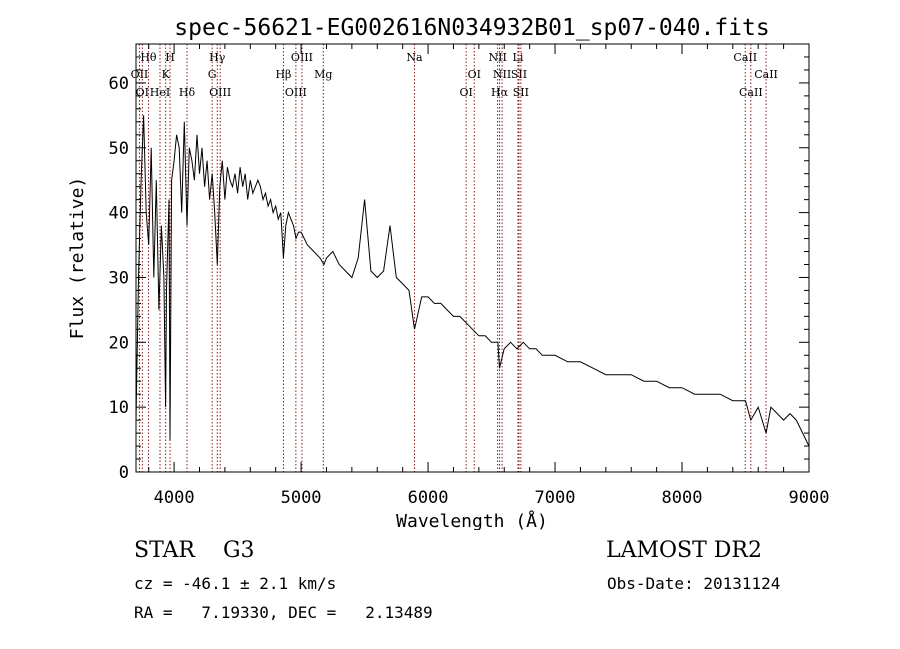  Describe the element at coordinates (119, 343) in the screenshot. I see `y-tick-label: 20` at that location.